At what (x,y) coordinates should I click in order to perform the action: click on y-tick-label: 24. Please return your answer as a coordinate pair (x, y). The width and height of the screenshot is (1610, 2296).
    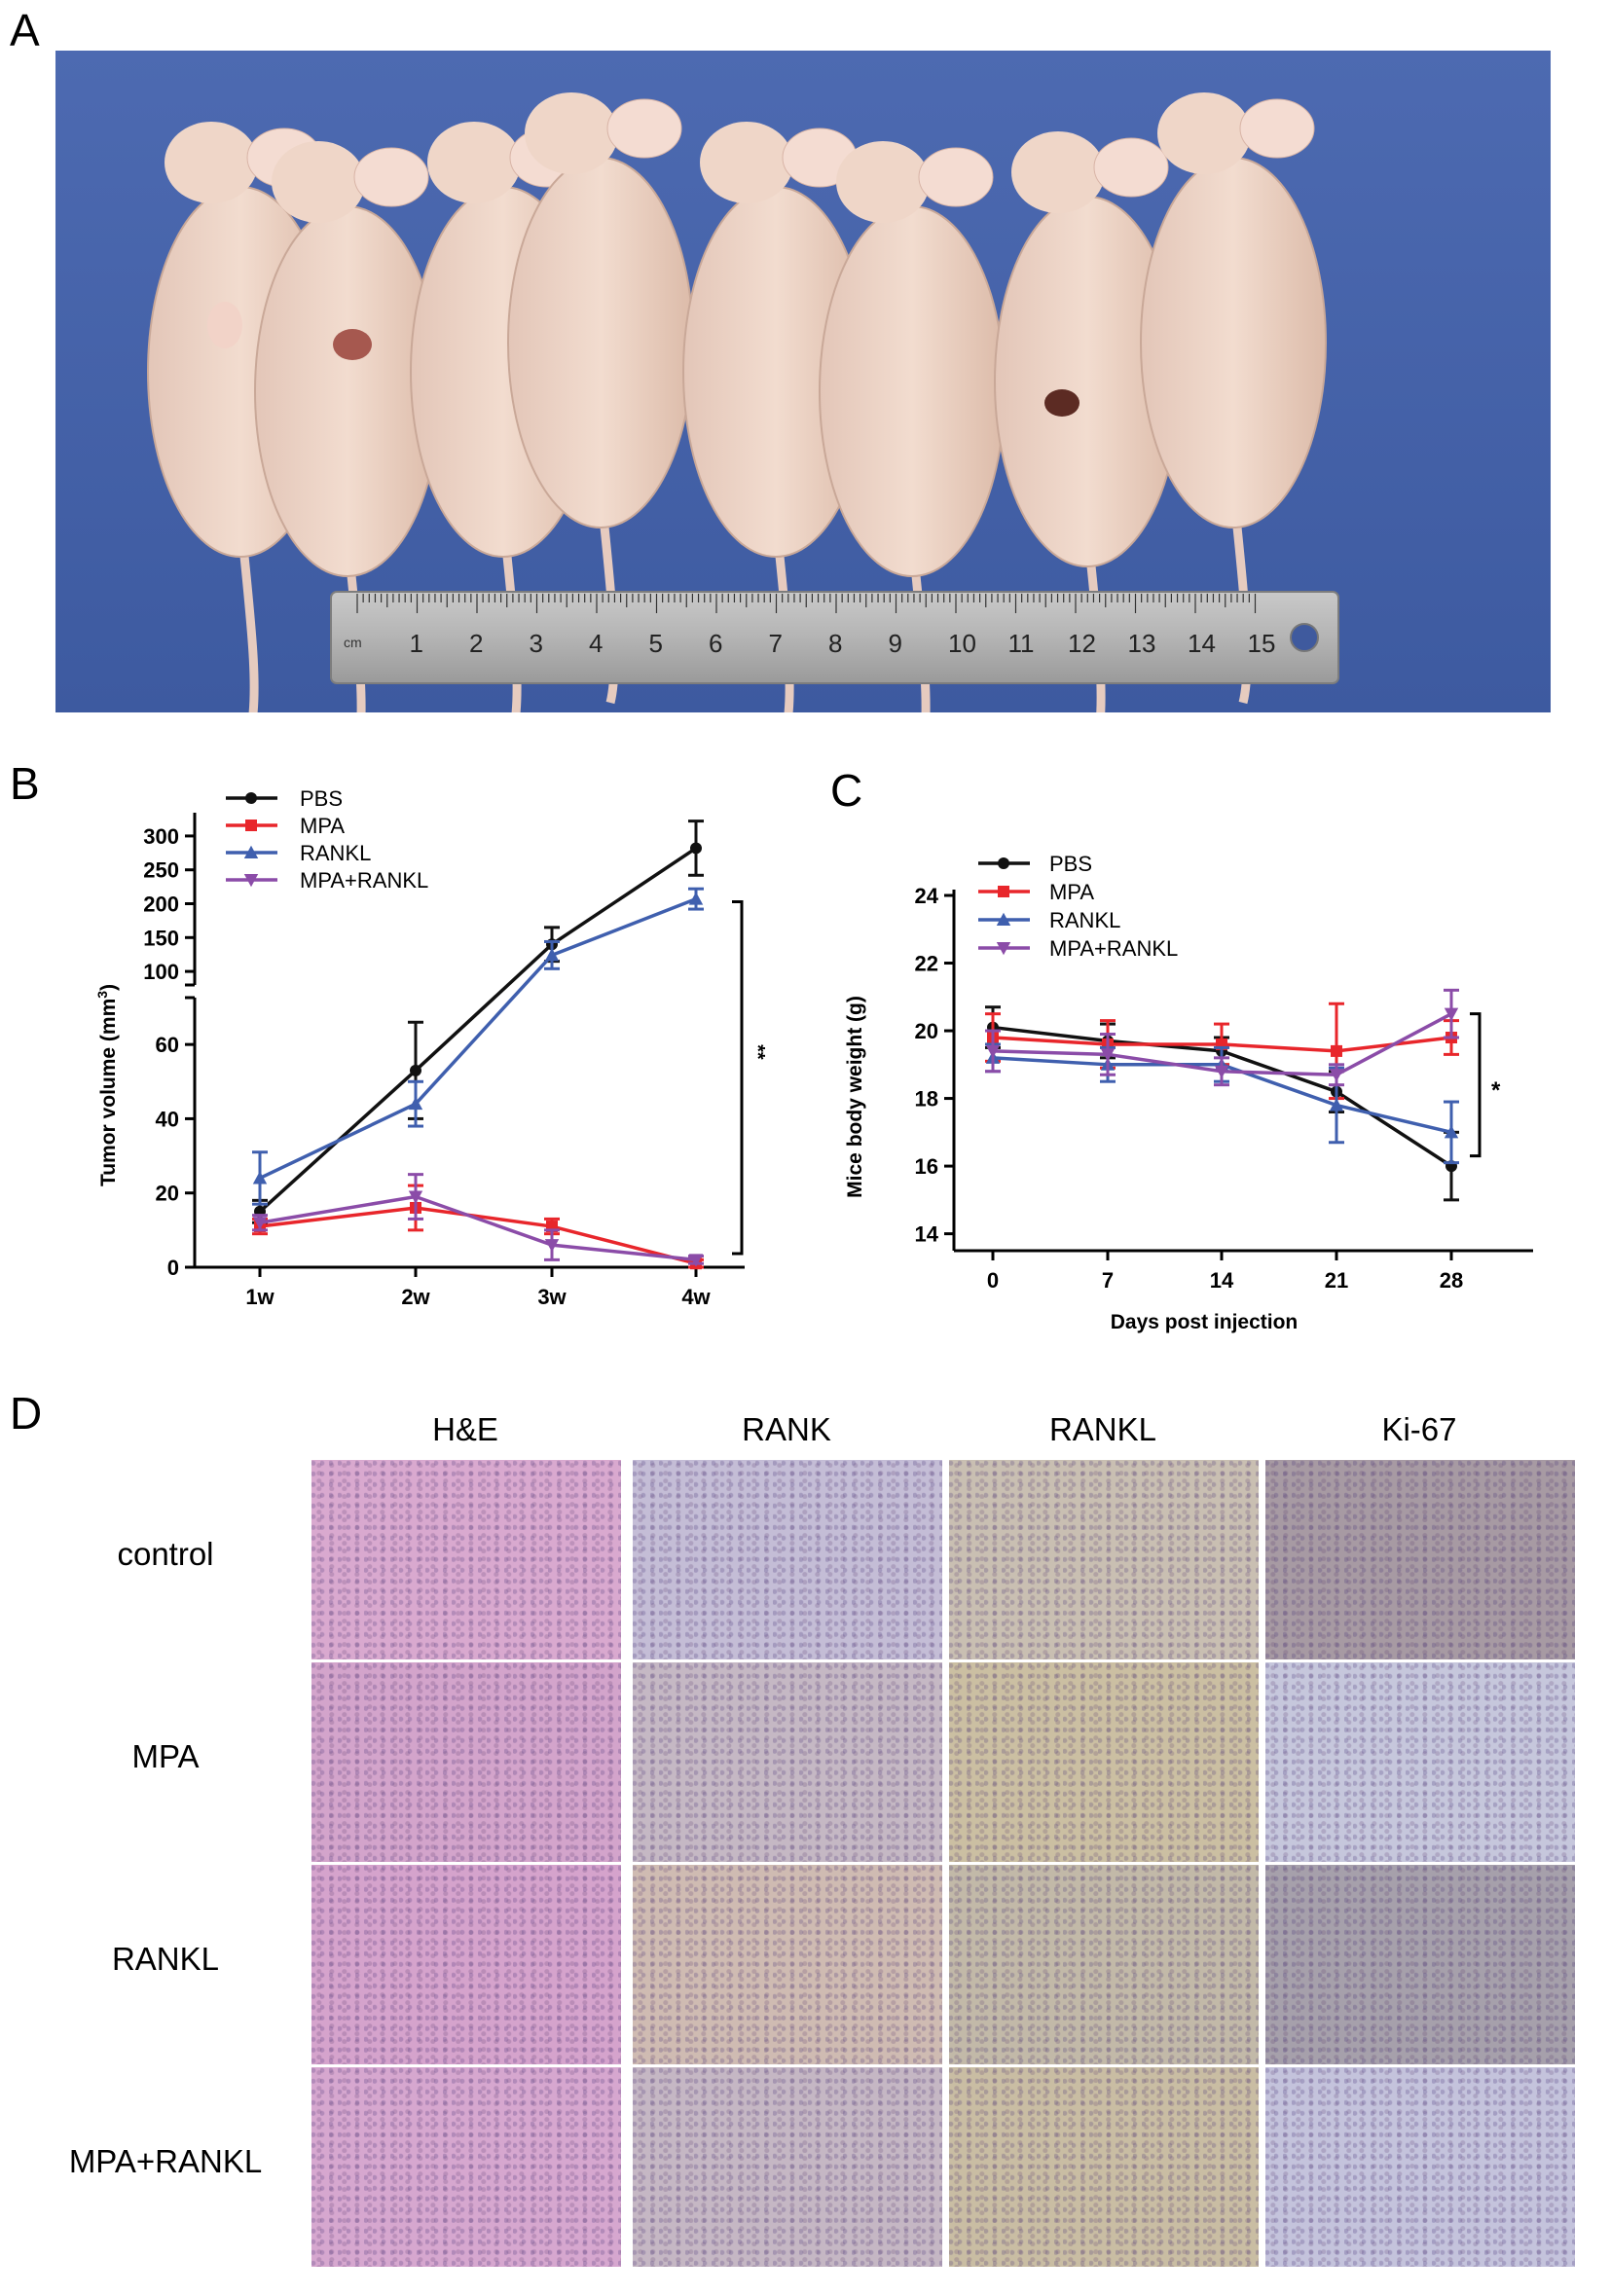
    Looking at the image, I should click on (927, 896).